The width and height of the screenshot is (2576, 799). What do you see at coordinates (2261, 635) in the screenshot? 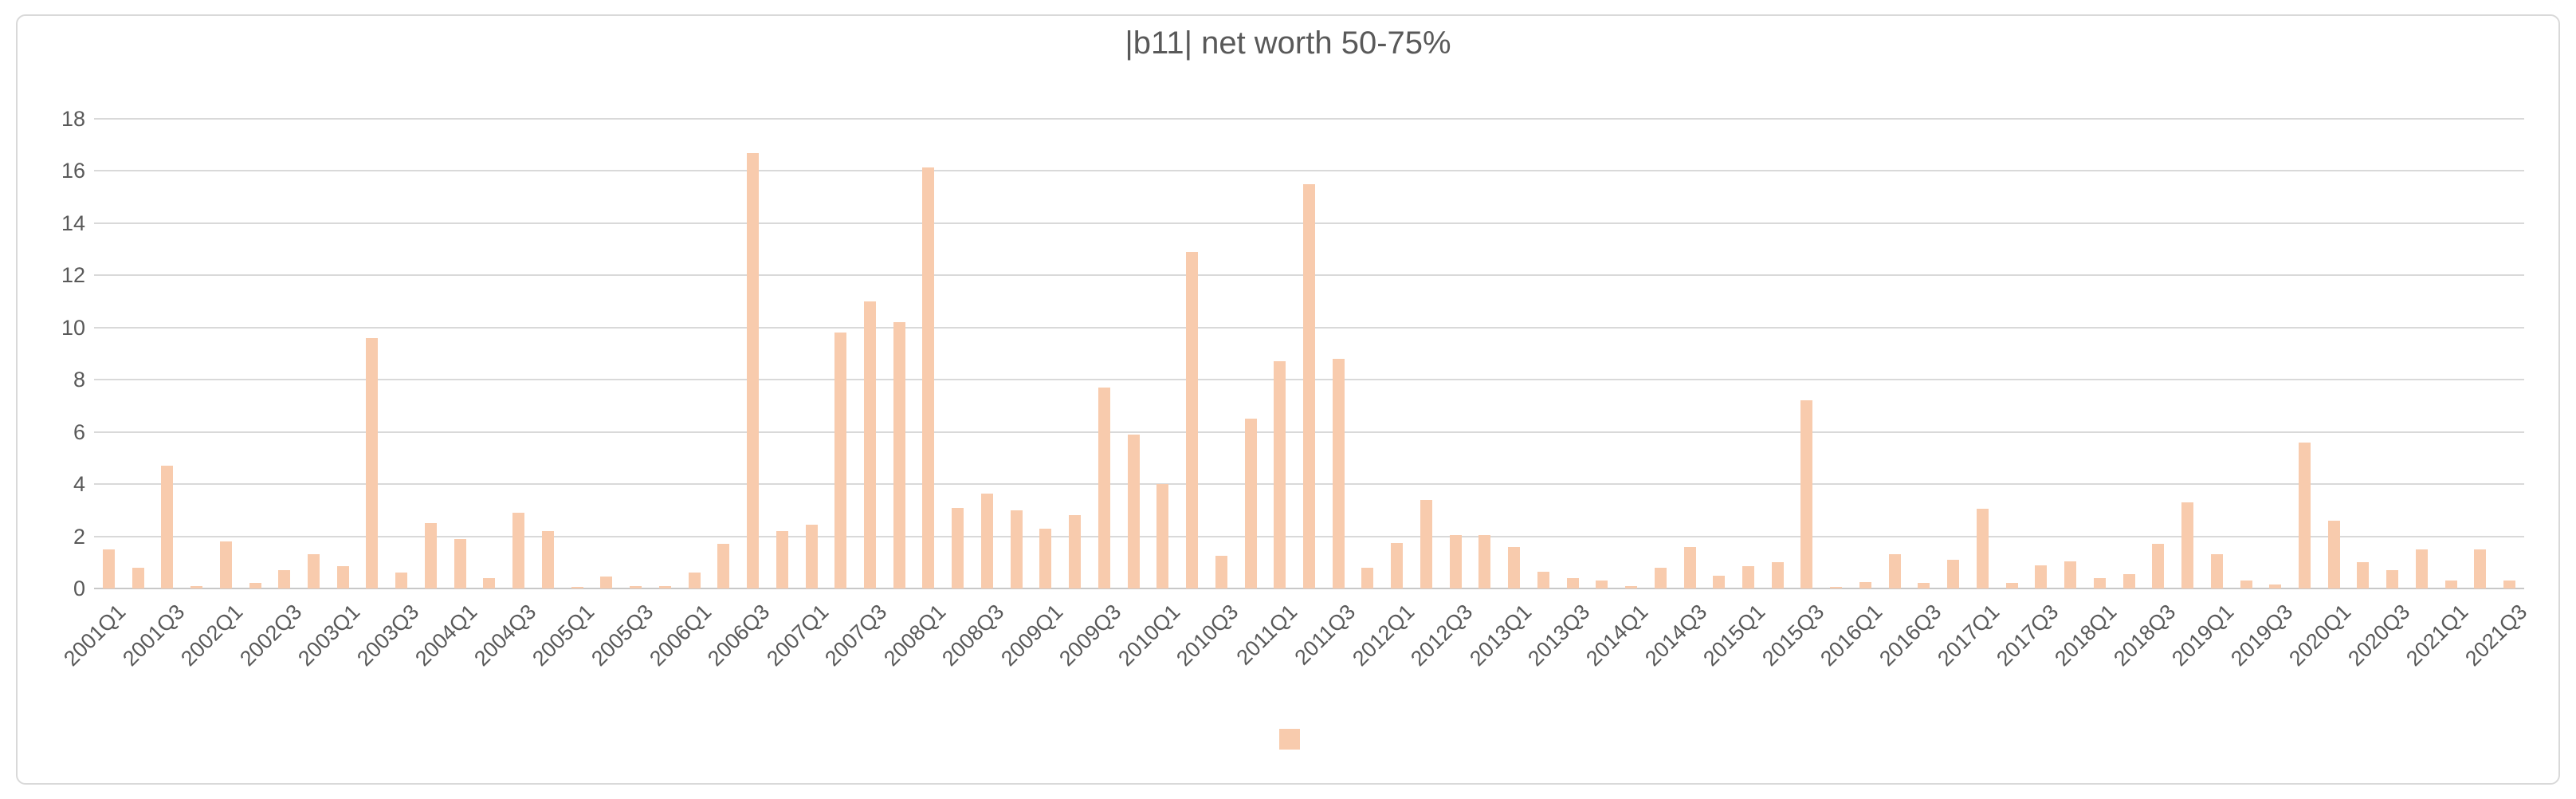
I see `x-axis-tick-label: 2019Q3` at bounding box center [2261, 635].